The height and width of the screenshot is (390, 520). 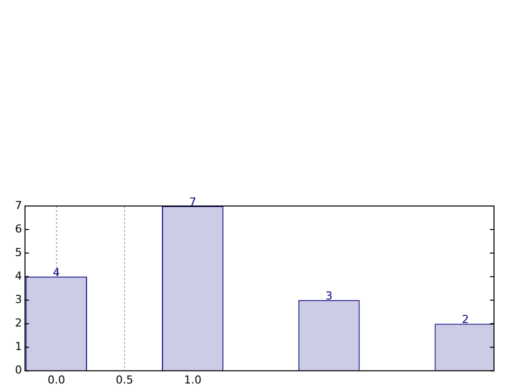 I want to click on data-label: 3, so click(x=329, y=296).